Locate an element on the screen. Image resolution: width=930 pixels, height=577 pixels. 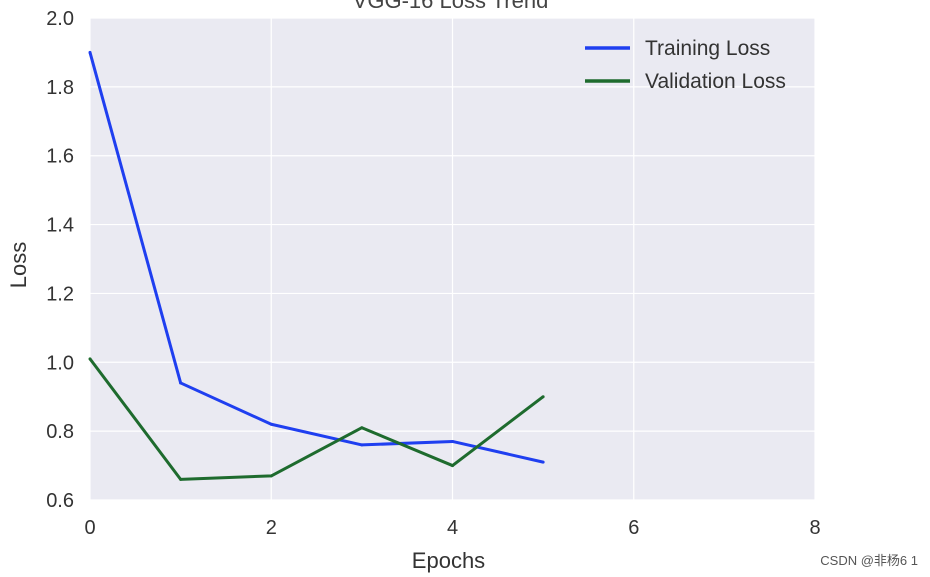
y-axis-title: Loss is located at coordinates (18, 265).